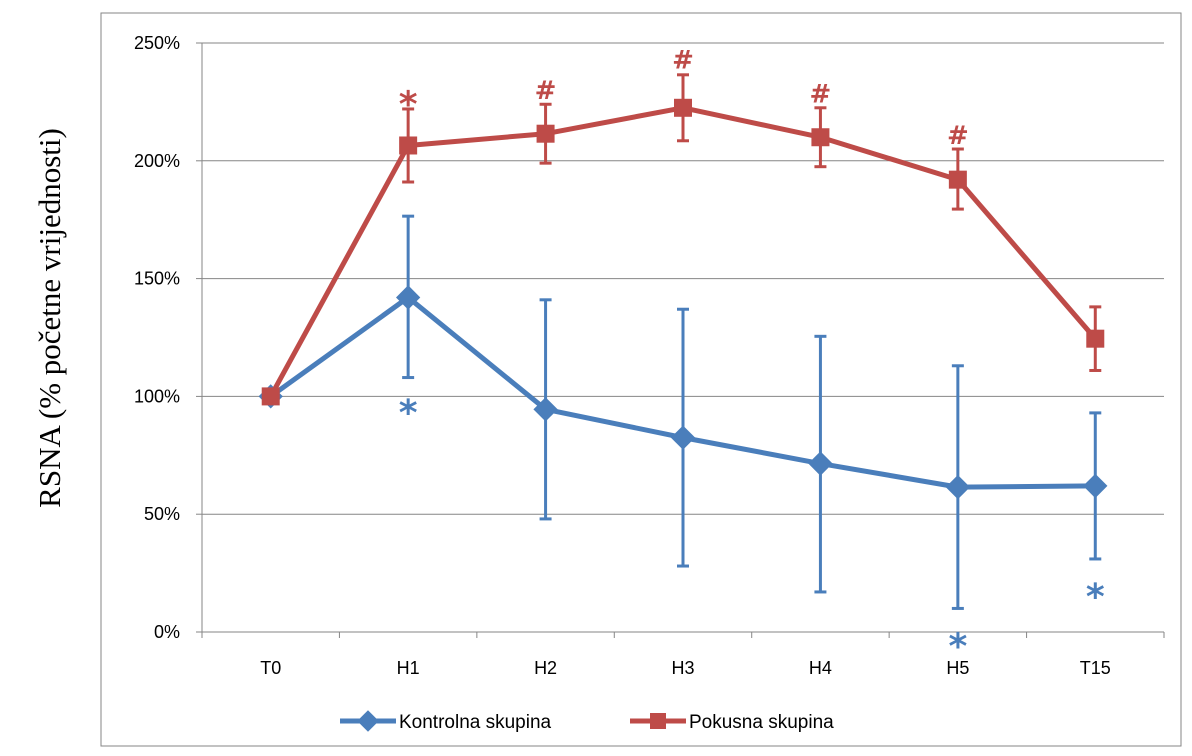  Describe the element at coordinates (270, 668) in the screenshot. I see `x-tick-label: T0` at that location.